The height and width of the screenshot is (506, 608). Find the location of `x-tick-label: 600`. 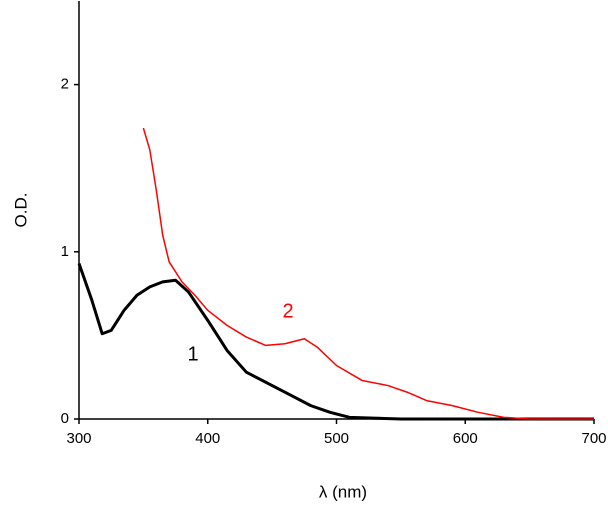

x-tick-label: 600 is located at coordinates (465, 438).